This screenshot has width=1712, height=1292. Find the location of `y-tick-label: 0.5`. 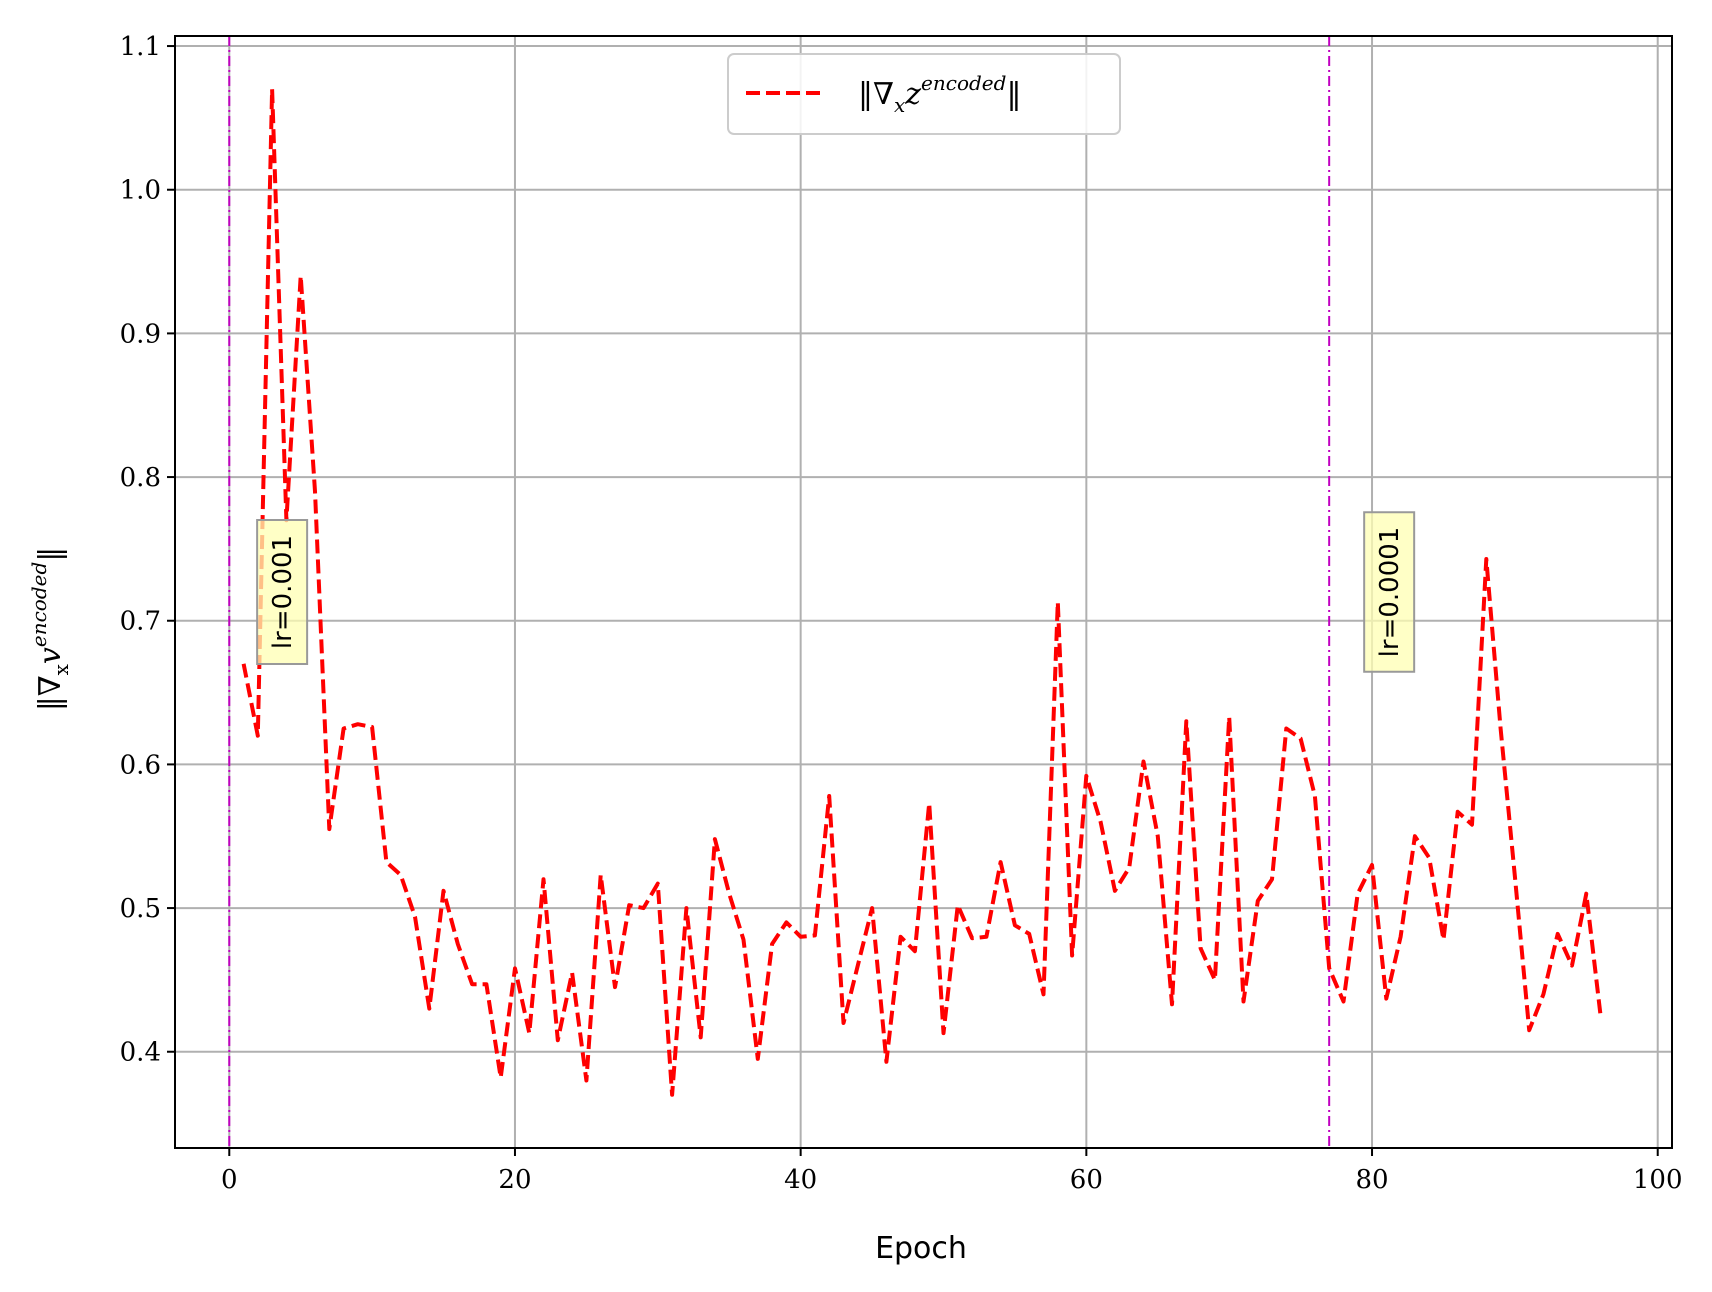

y-tick-label: 0.5 is located at coordinates (140, 909).